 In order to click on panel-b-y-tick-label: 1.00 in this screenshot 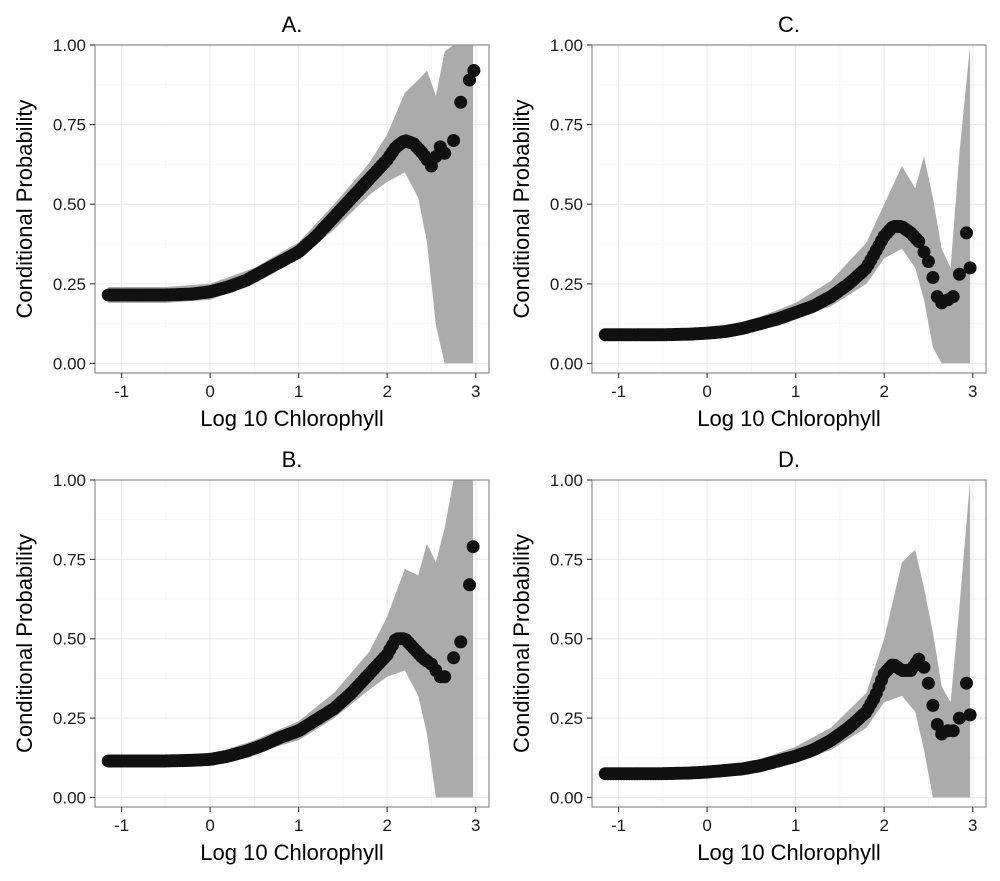, I will do `click(69, 480)`.